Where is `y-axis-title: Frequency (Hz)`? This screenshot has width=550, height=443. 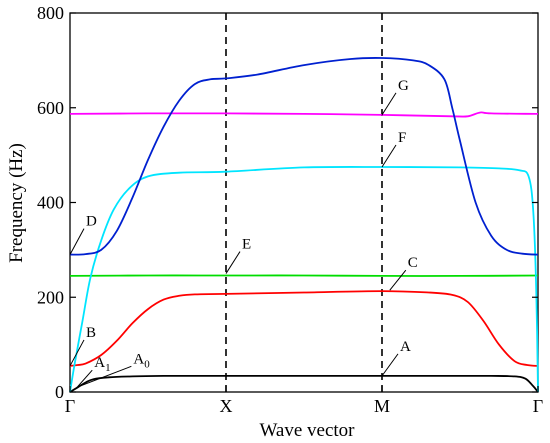 y-axis-title: Frequency (Hz) is located at coordinates (16, 203).